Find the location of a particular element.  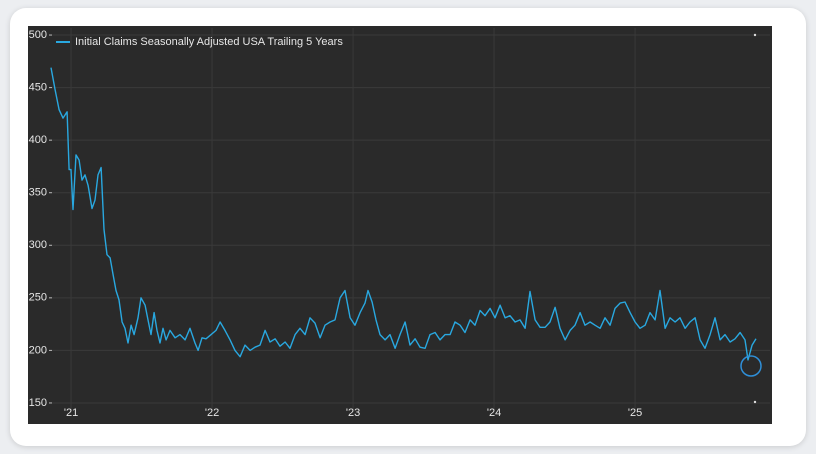

x-tick-label: '24 is located at coordinates (494, 413).